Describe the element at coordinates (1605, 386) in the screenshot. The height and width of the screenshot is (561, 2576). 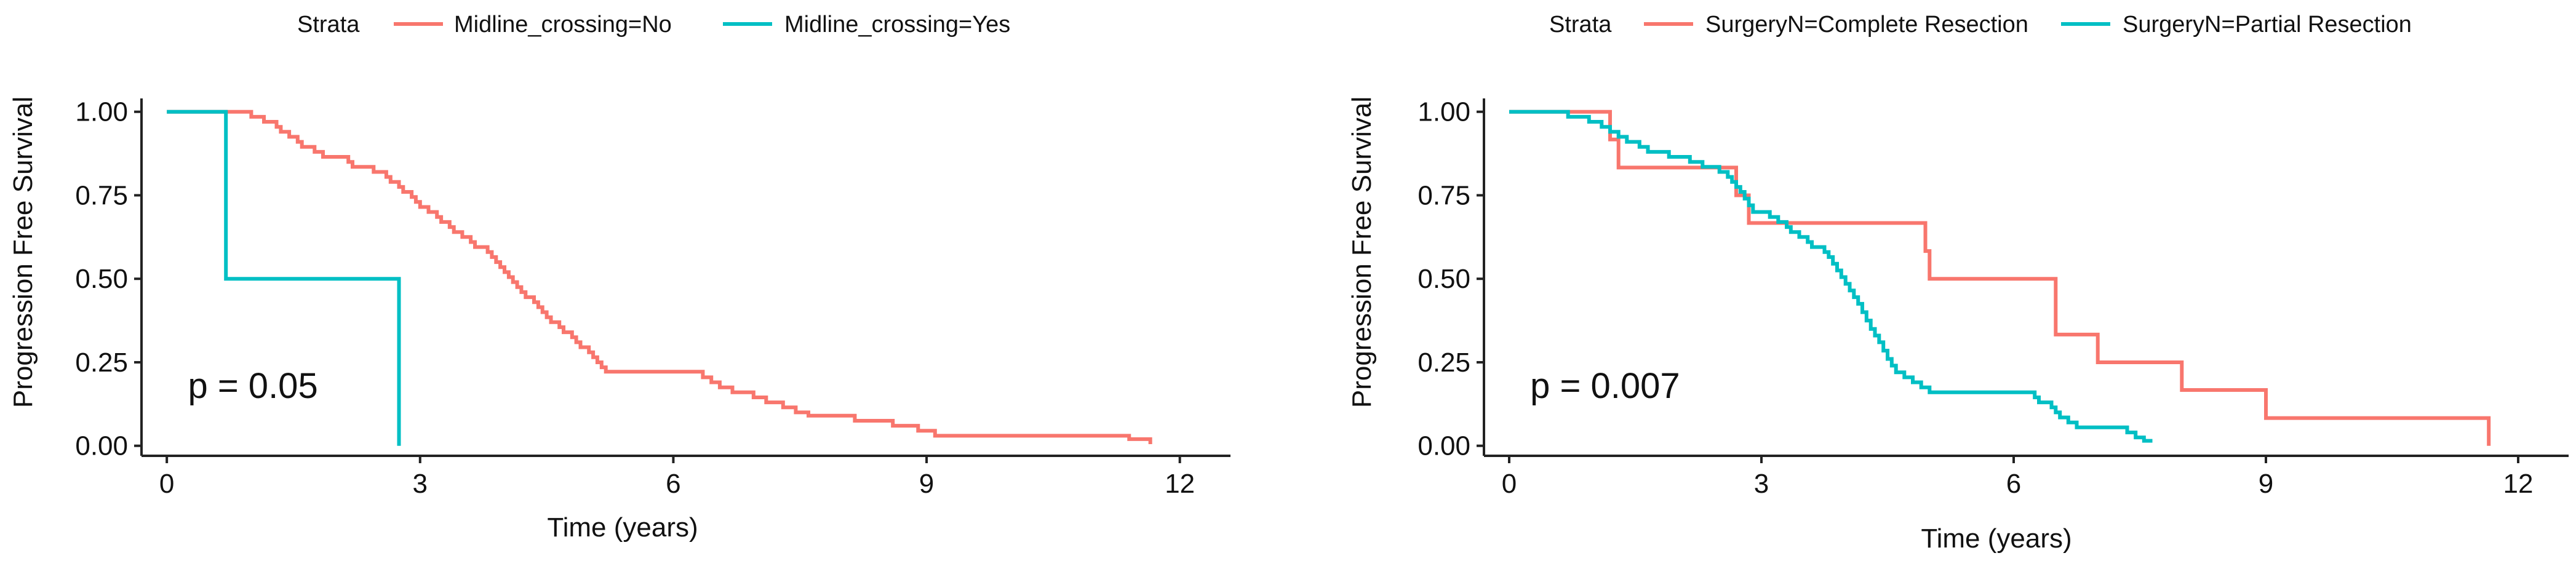
I see `p-value-annotation: p = 0.007` at that location.